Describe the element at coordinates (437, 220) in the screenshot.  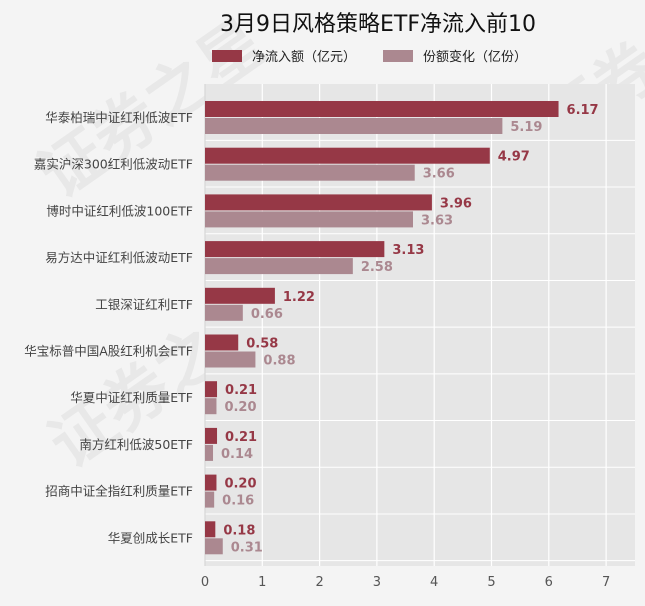
I see `data-label-share-change: 3.63` at that location.